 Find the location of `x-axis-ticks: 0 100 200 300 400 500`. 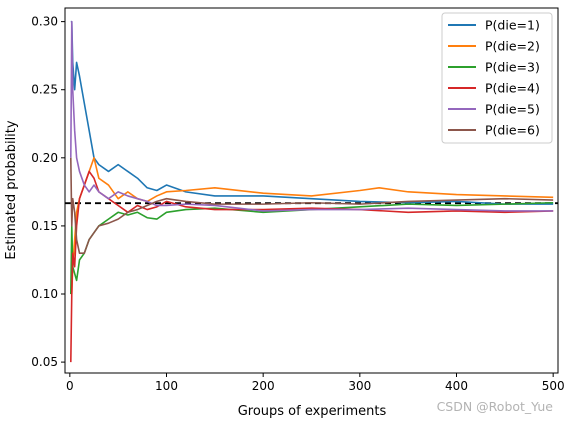

x-axis-ticks: 0 100 200 300 400 500 is located at coordinates (315, 383).